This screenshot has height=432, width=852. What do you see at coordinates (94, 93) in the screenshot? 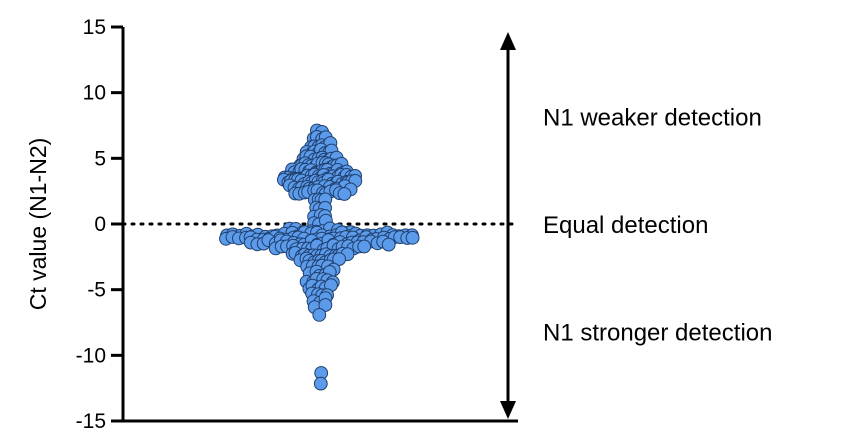
I see `y-tick-label: 10` at bounding box center [94, 93].